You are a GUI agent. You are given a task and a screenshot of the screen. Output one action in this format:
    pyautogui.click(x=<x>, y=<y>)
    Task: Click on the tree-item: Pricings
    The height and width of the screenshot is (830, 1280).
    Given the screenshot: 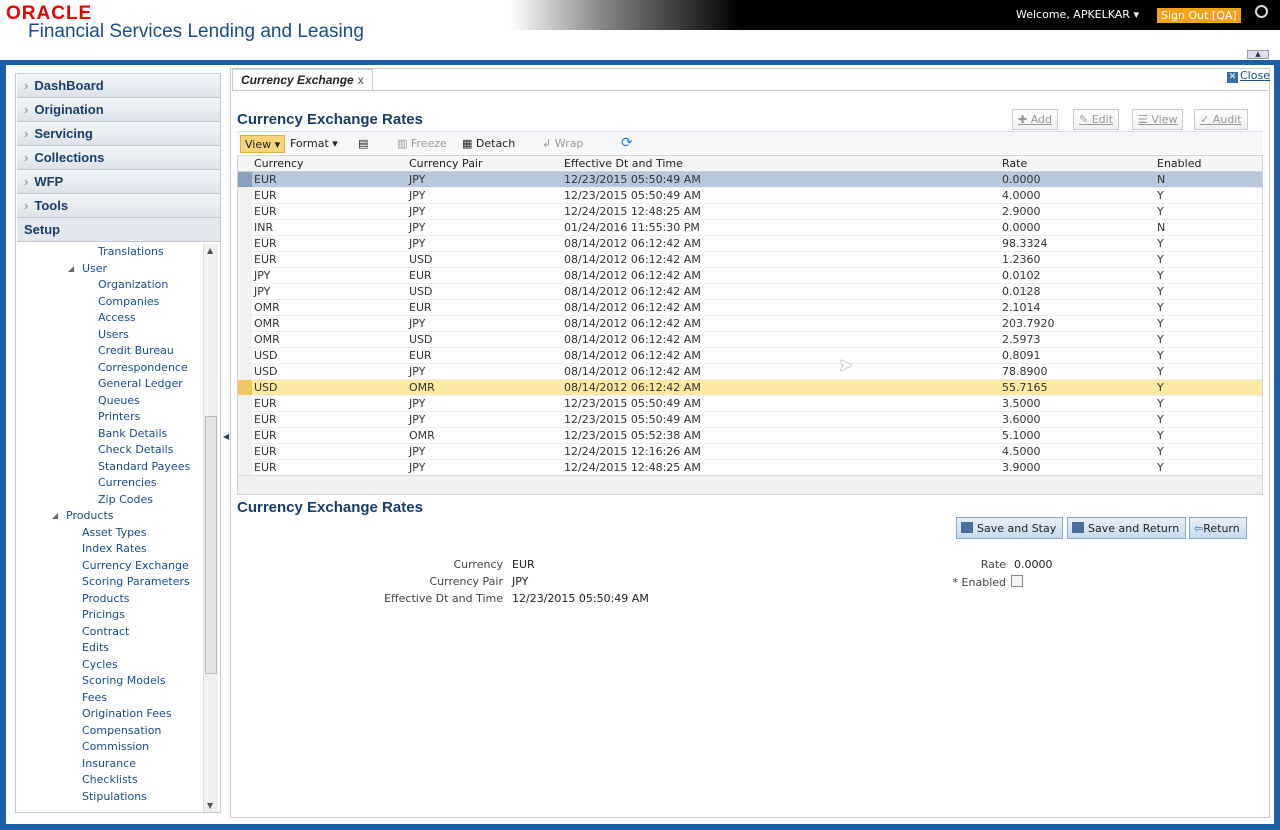 What is the action you would take?
    pyautogui.click(x=109, y=615)
    